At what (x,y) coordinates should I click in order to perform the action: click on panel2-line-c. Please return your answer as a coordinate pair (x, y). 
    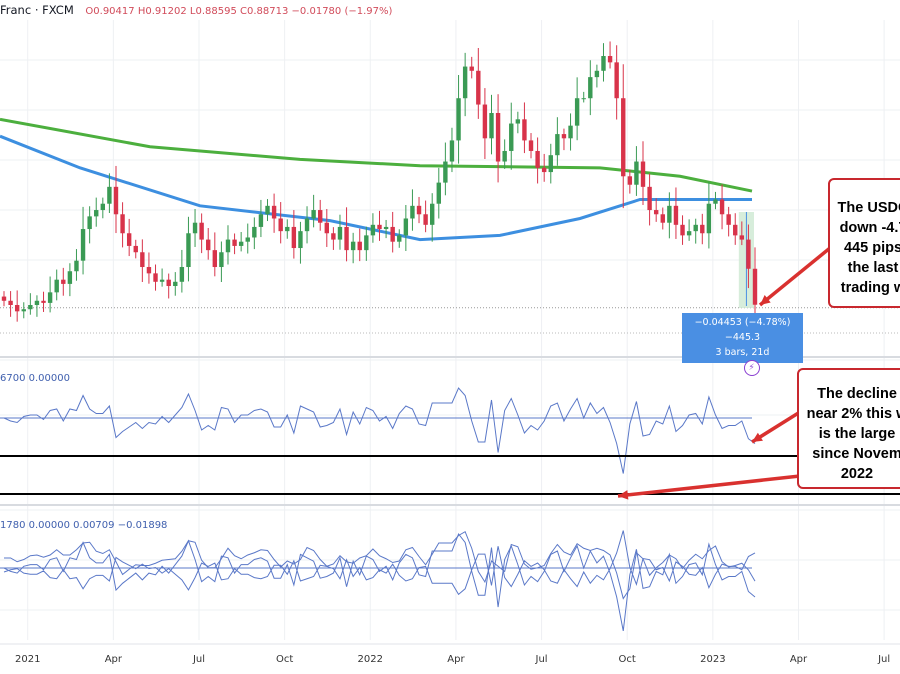
    Looking at the image, I should click on (379, 563).